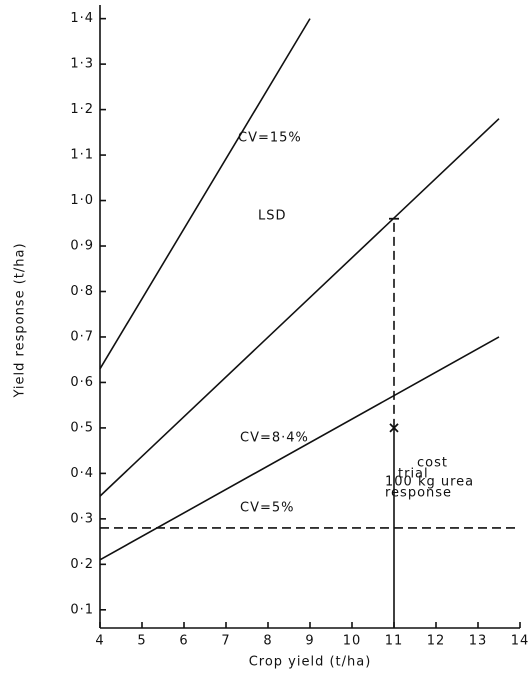  What do you see at coordinates (272, 216) in the screenshot?
I see `annotation: LSD` at bounding box center [272, 216].